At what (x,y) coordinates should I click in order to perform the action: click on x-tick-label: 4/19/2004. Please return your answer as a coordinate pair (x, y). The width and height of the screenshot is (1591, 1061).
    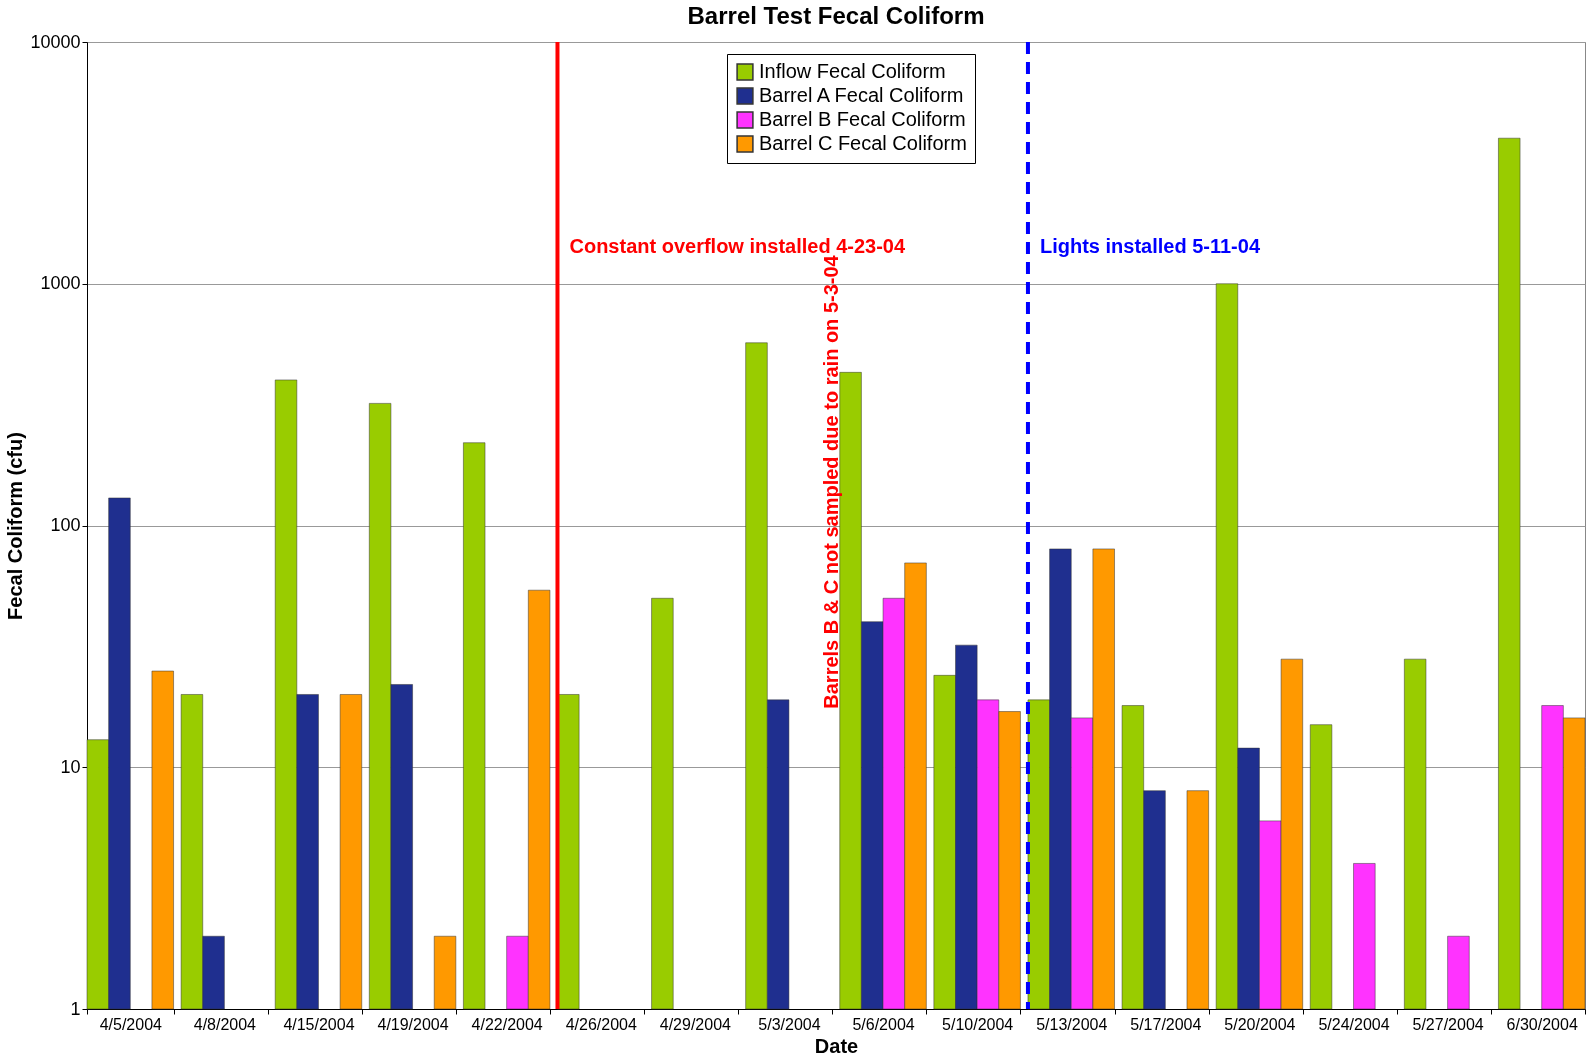
    Looking at the image, I should click on (413, 1024).